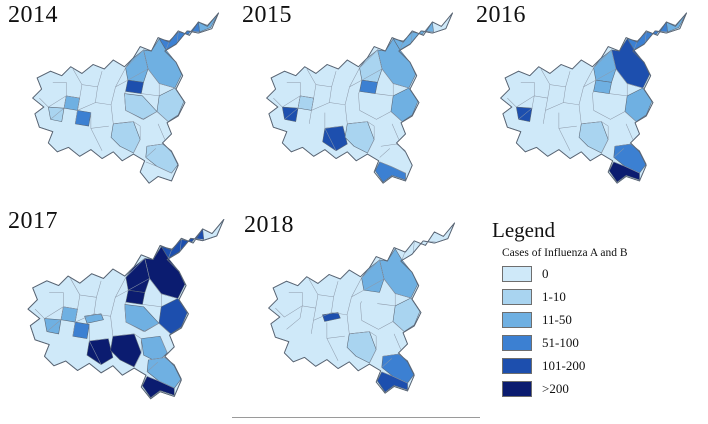 This screenshot has width=708, height=424. Describe the element at coordinates (600, 319) in the screenshot. I see `legend-row-2: 11-50` at that location.